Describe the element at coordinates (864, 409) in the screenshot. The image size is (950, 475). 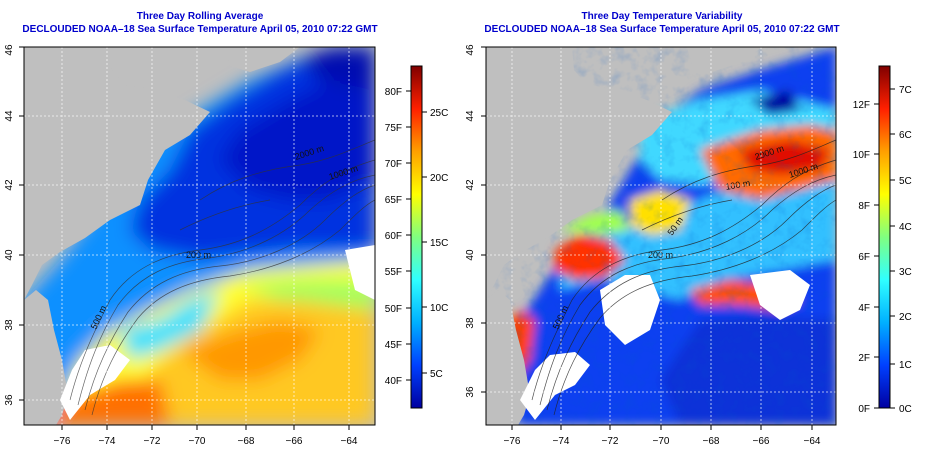
I see `right-colorbar-f-label: 0F` at that location.